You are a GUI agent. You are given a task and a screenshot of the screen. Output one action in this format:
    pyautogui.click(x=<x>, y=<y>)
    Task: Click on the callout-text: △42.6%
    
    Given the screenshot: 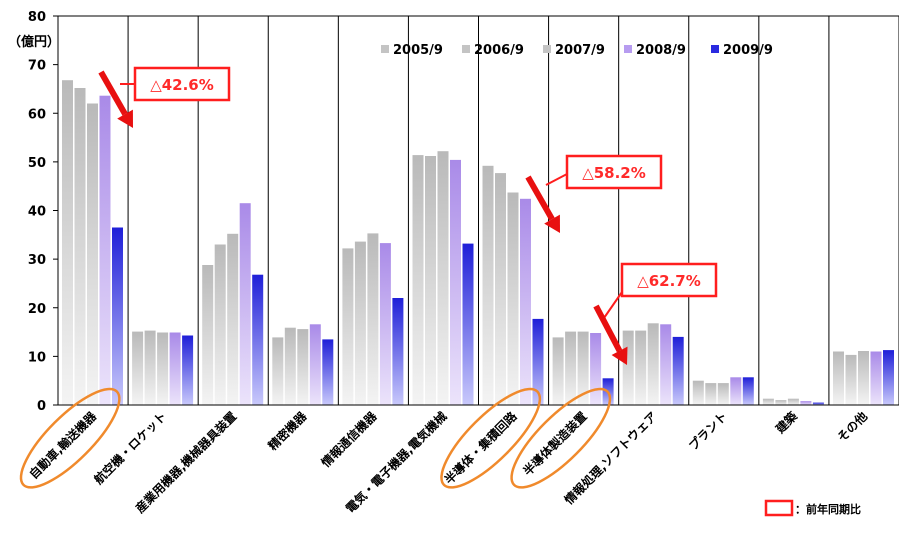 What is the action you would take?
    pyautogui.click(x=182, y=85)
    